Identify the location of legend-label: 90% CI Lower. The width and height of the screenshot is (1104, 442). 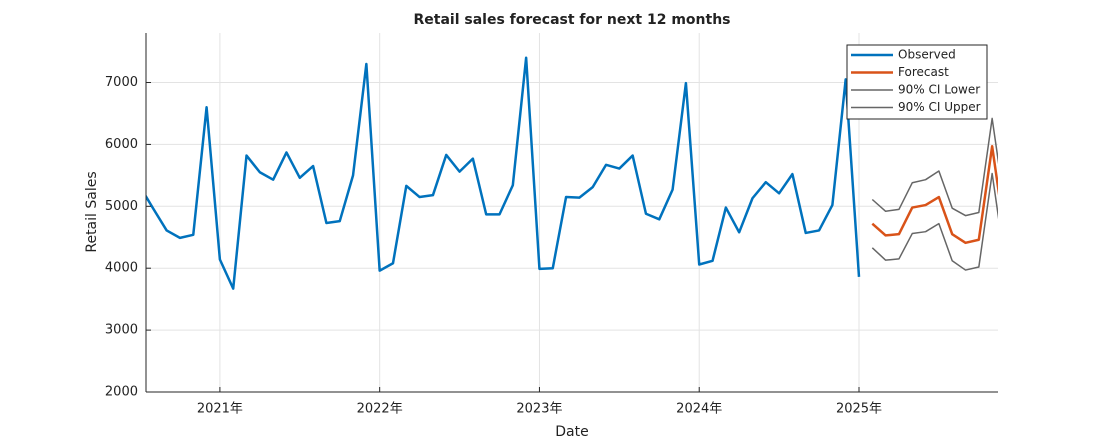
(939, 90).